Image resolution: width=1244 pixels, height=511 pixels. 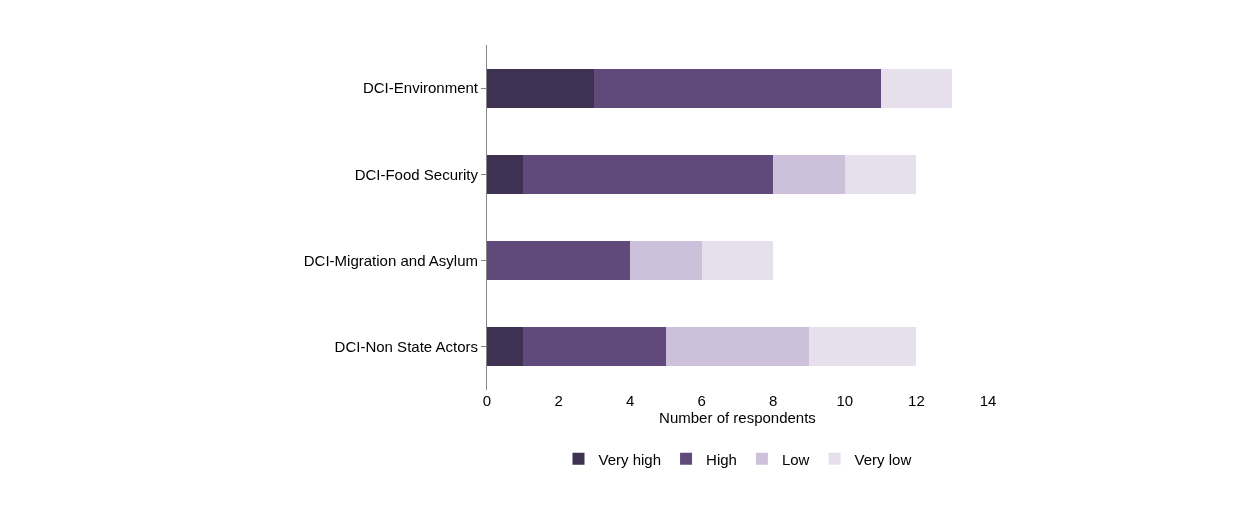 I want to click on x-tick-label: 0, so click(x=487, y=400).